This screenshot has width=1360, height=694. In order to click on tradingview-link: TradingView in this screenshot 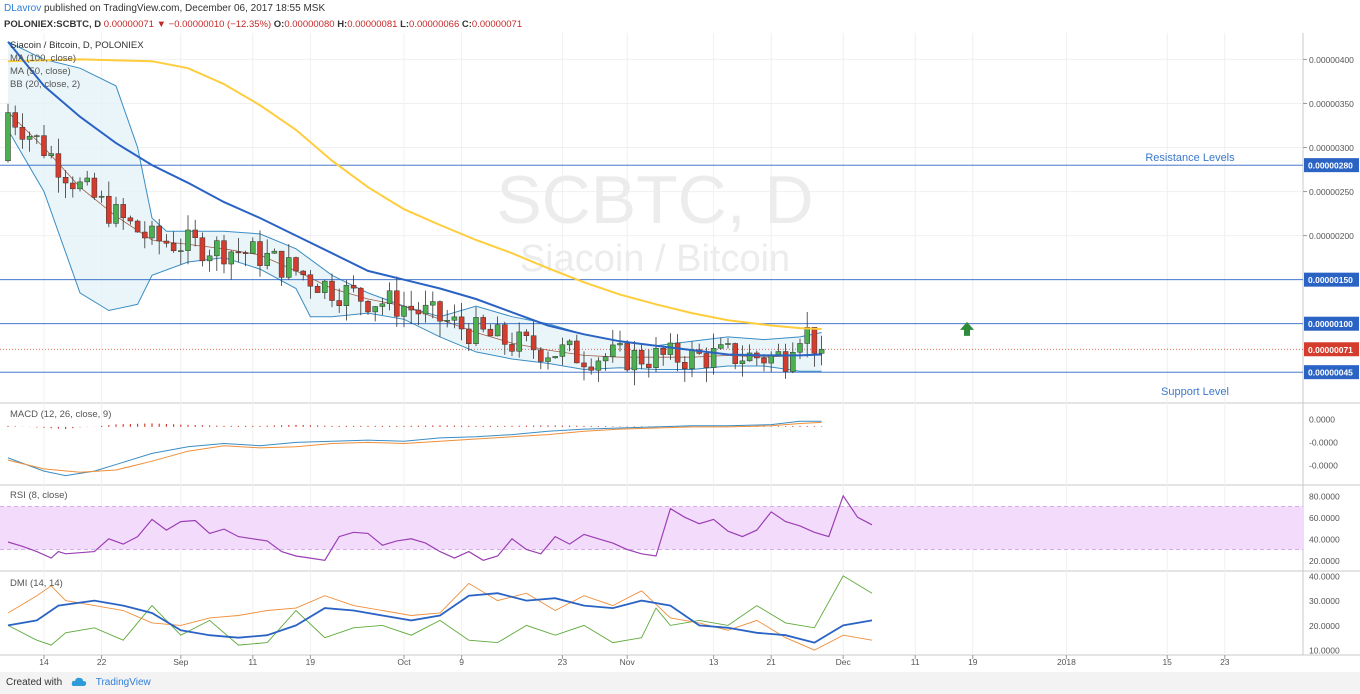, I will do `click(123, 682)`.